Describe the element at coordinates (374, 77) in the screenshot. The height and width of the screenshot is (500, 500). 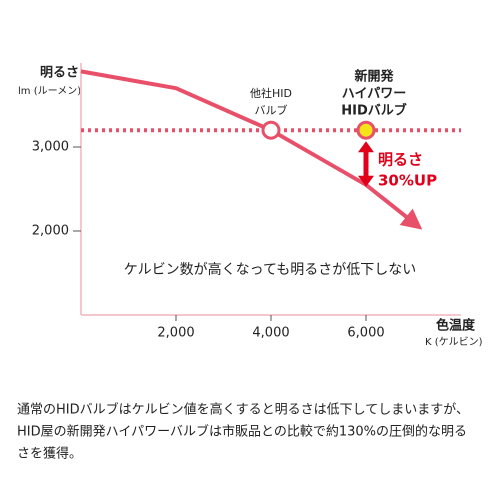
I see `point-label: 新開発` at that location.